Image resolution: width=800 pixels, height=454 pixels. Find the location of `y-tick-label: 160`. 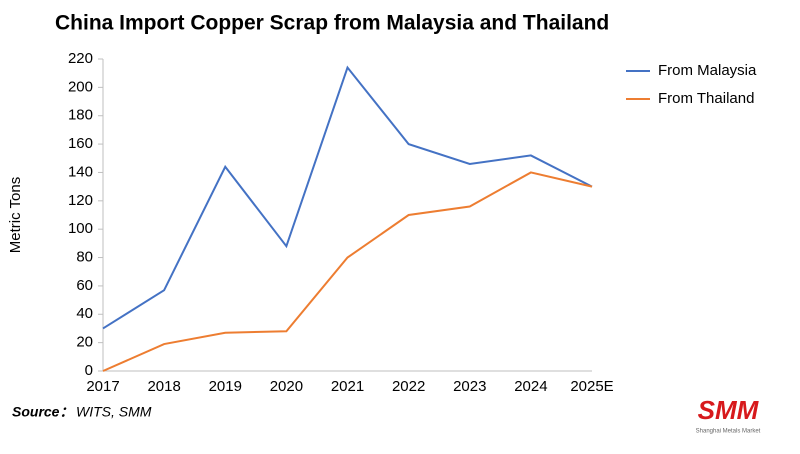

y-tick-label: 160 is located at coordinates (80, 143).